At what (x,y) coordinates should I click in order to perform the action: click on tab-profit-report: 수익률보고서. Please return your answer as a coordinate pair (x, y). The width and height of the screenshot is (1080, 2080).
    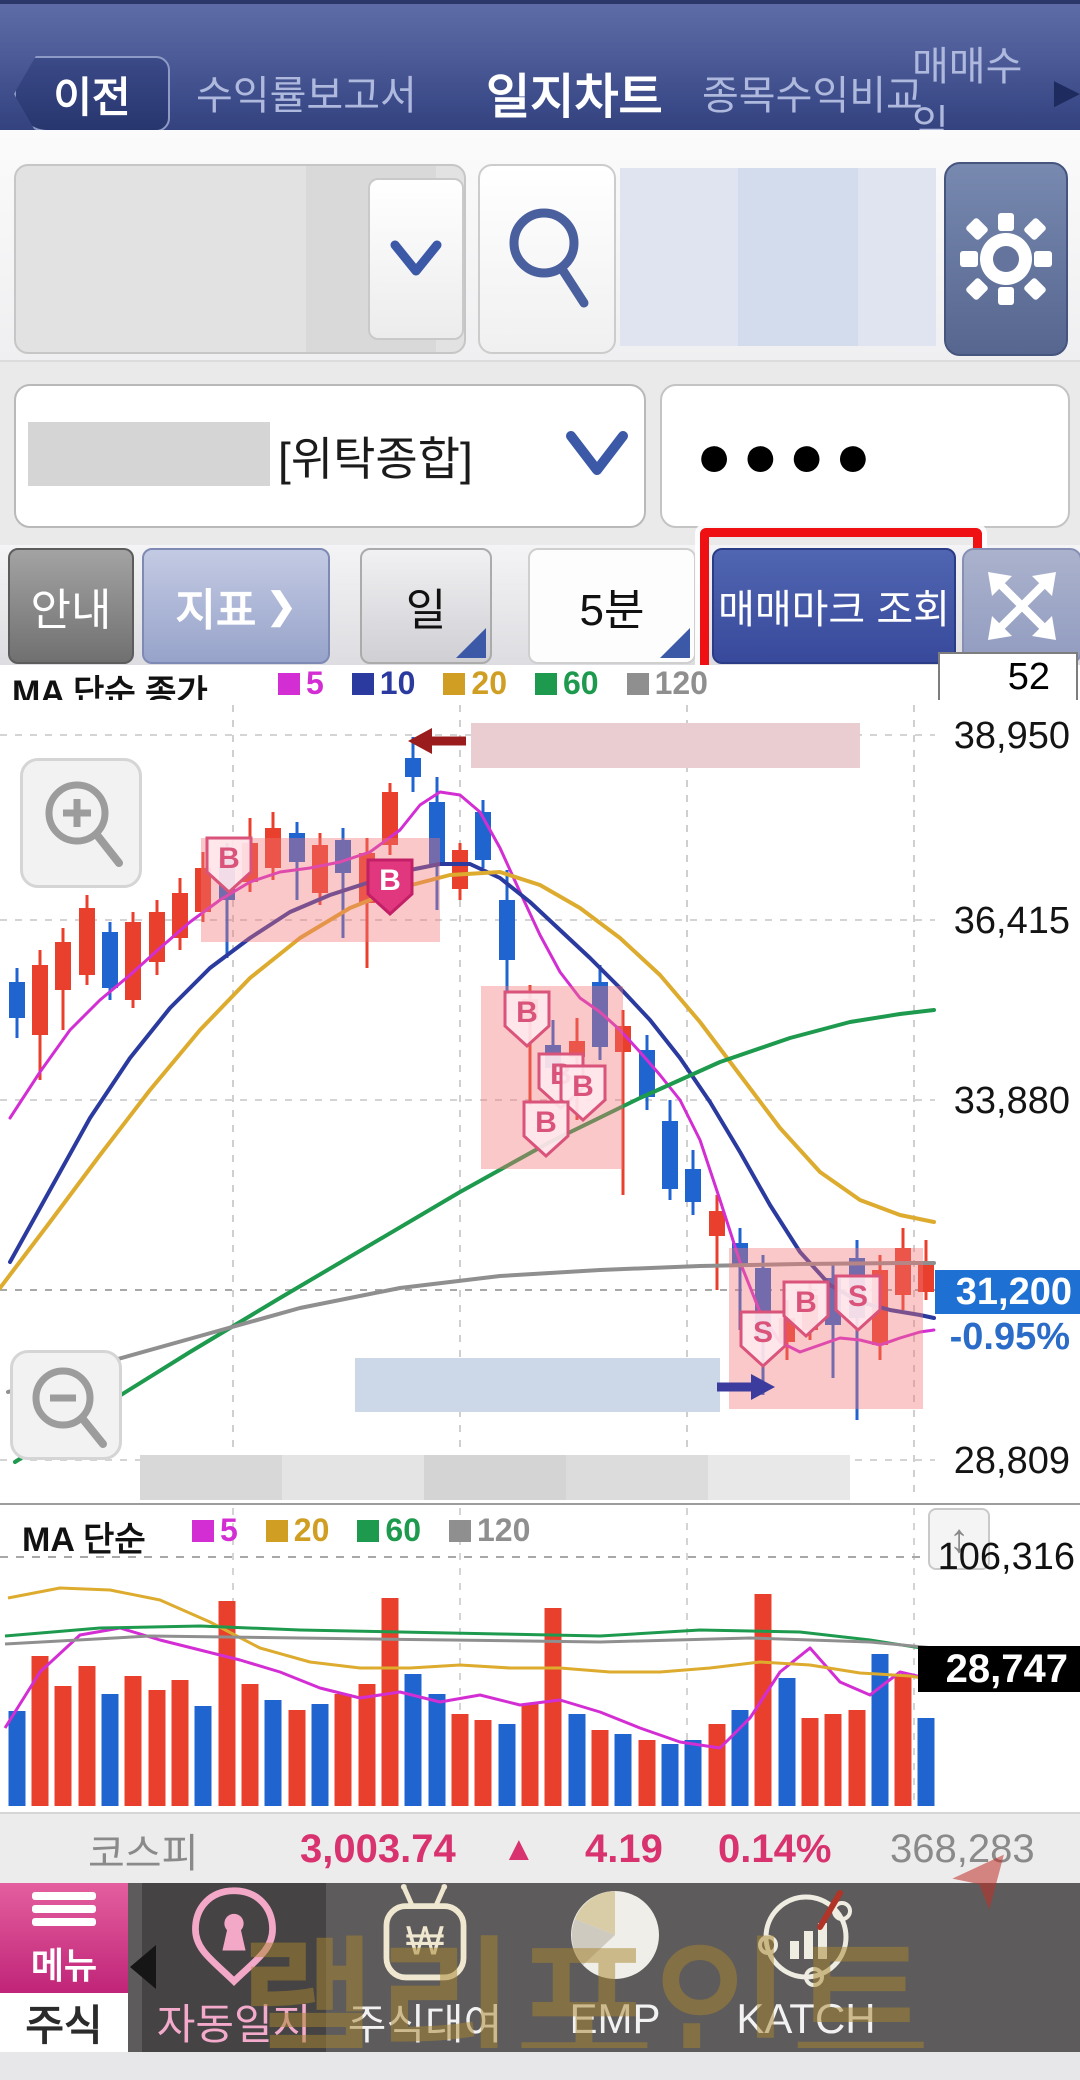
    Looking at the image, I should click on (306, 96).